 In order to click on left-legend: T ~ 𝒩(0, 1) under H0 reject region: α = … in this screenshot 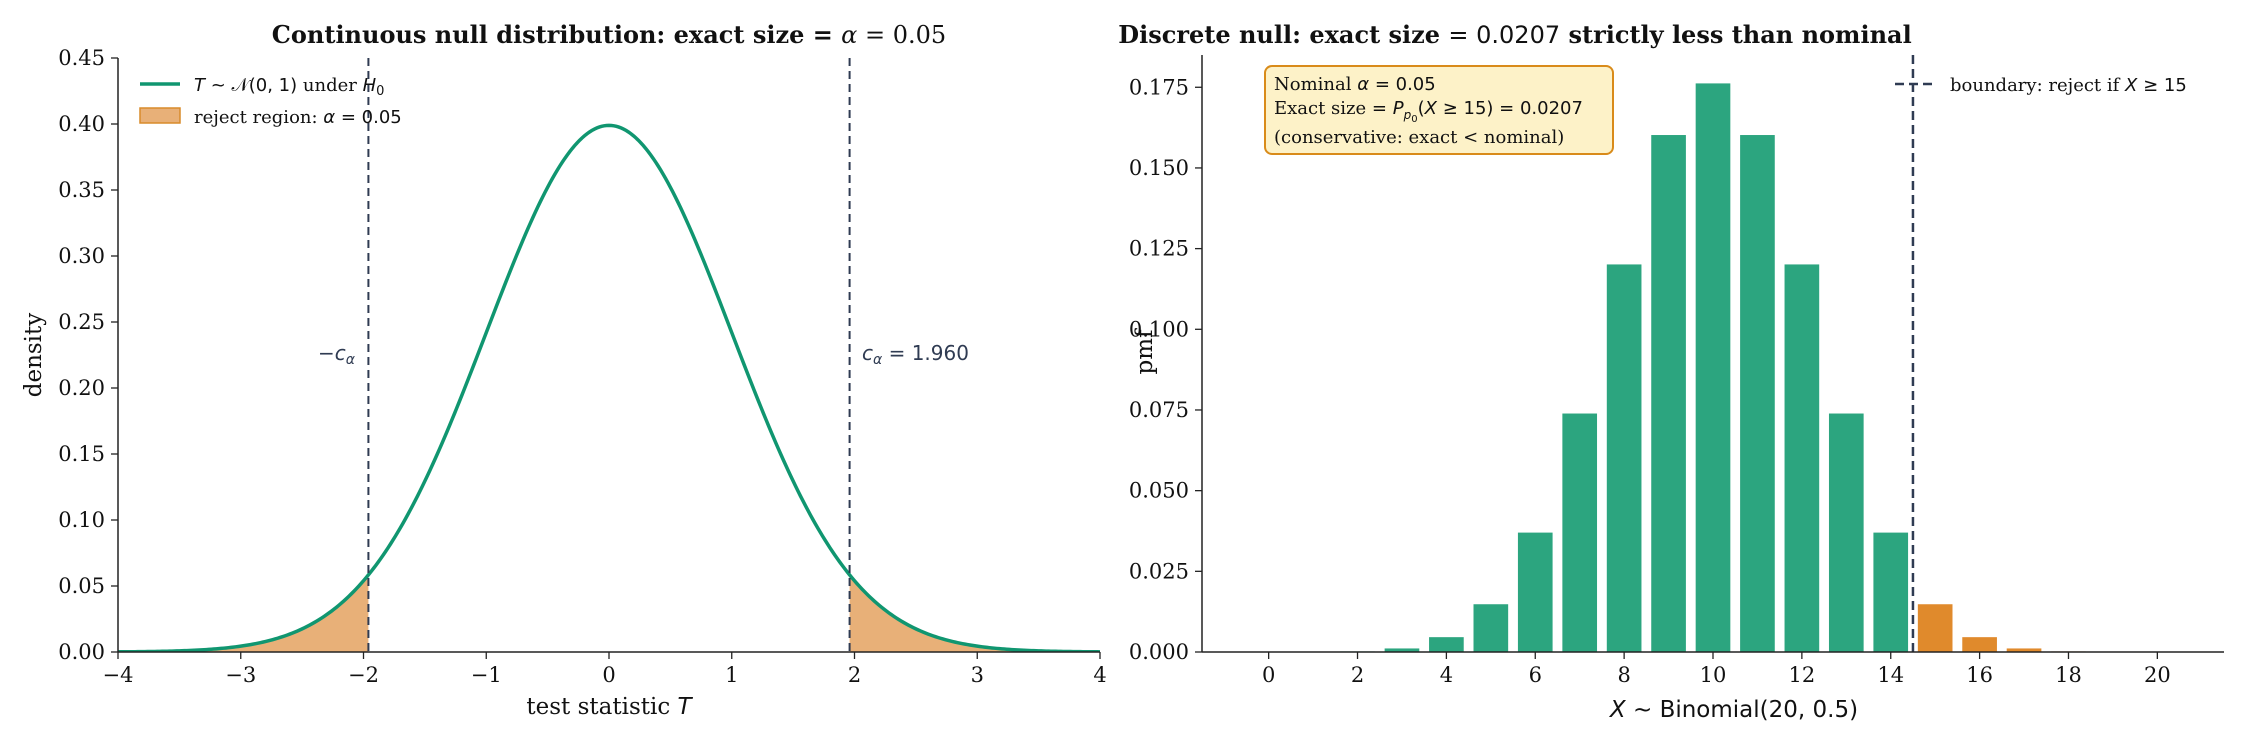, I will do `click(270, 101)`.